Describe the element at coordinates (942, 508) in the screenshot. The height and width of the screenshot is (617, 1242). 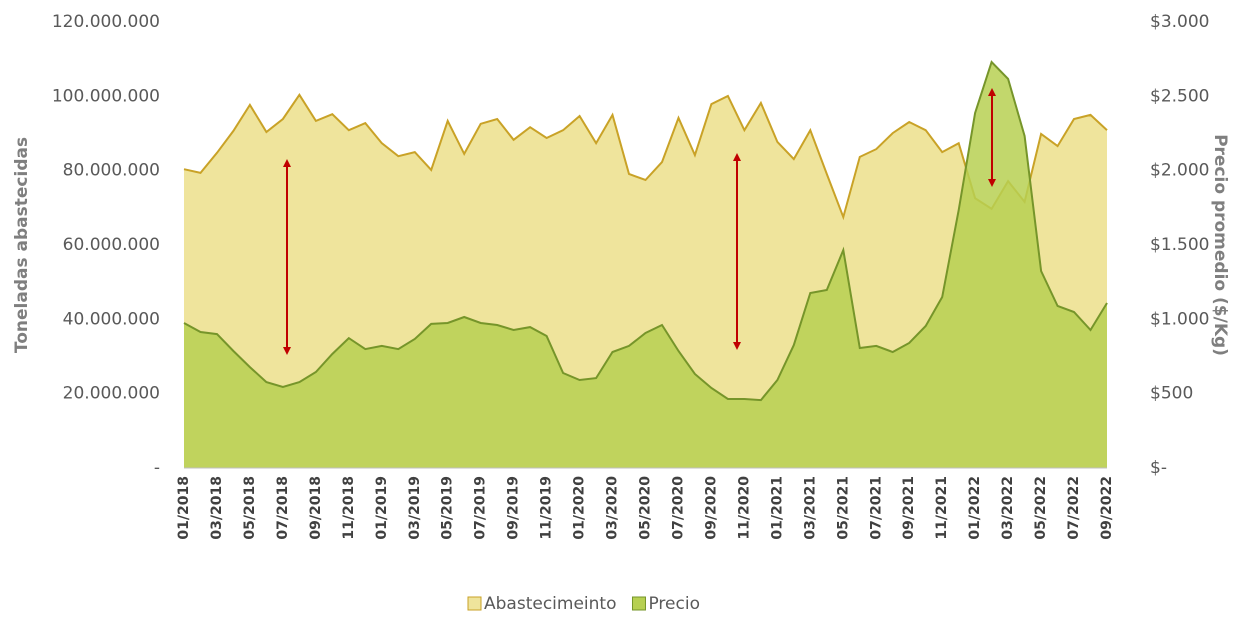
I see `x-tick-label: 11/2021` at that location.